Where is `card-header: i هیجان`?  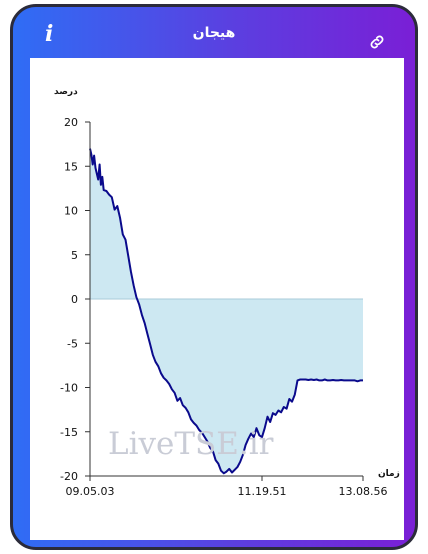
card-header: i هیجان is located at coordinates (214, 32).